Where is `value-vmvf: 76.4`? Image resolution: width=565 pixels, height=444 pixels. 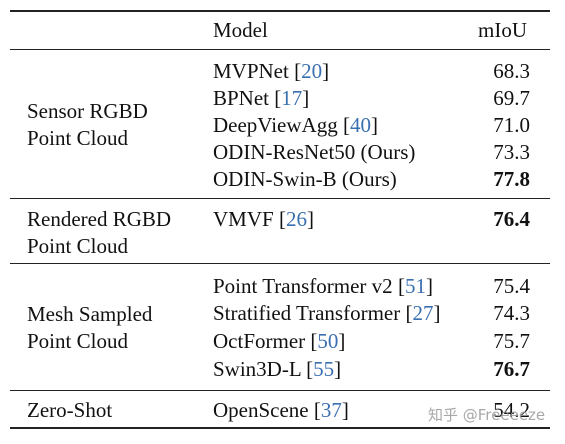
value-vmvf: 76.4 is located at coordinates (511, 219).